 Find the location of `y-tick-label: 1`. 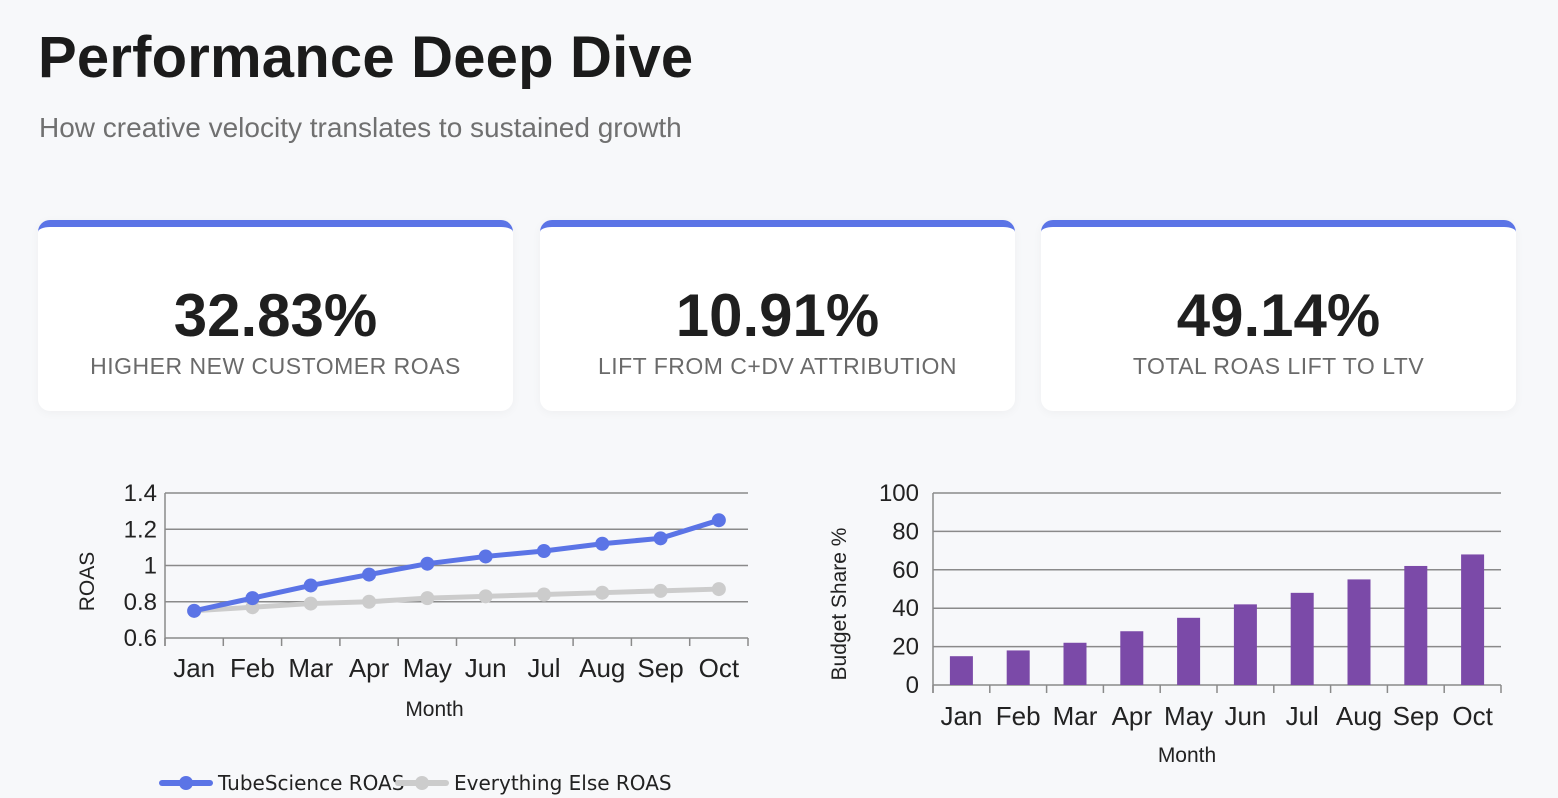

y-tick-label: 1 is located at coordinates (150, 566).